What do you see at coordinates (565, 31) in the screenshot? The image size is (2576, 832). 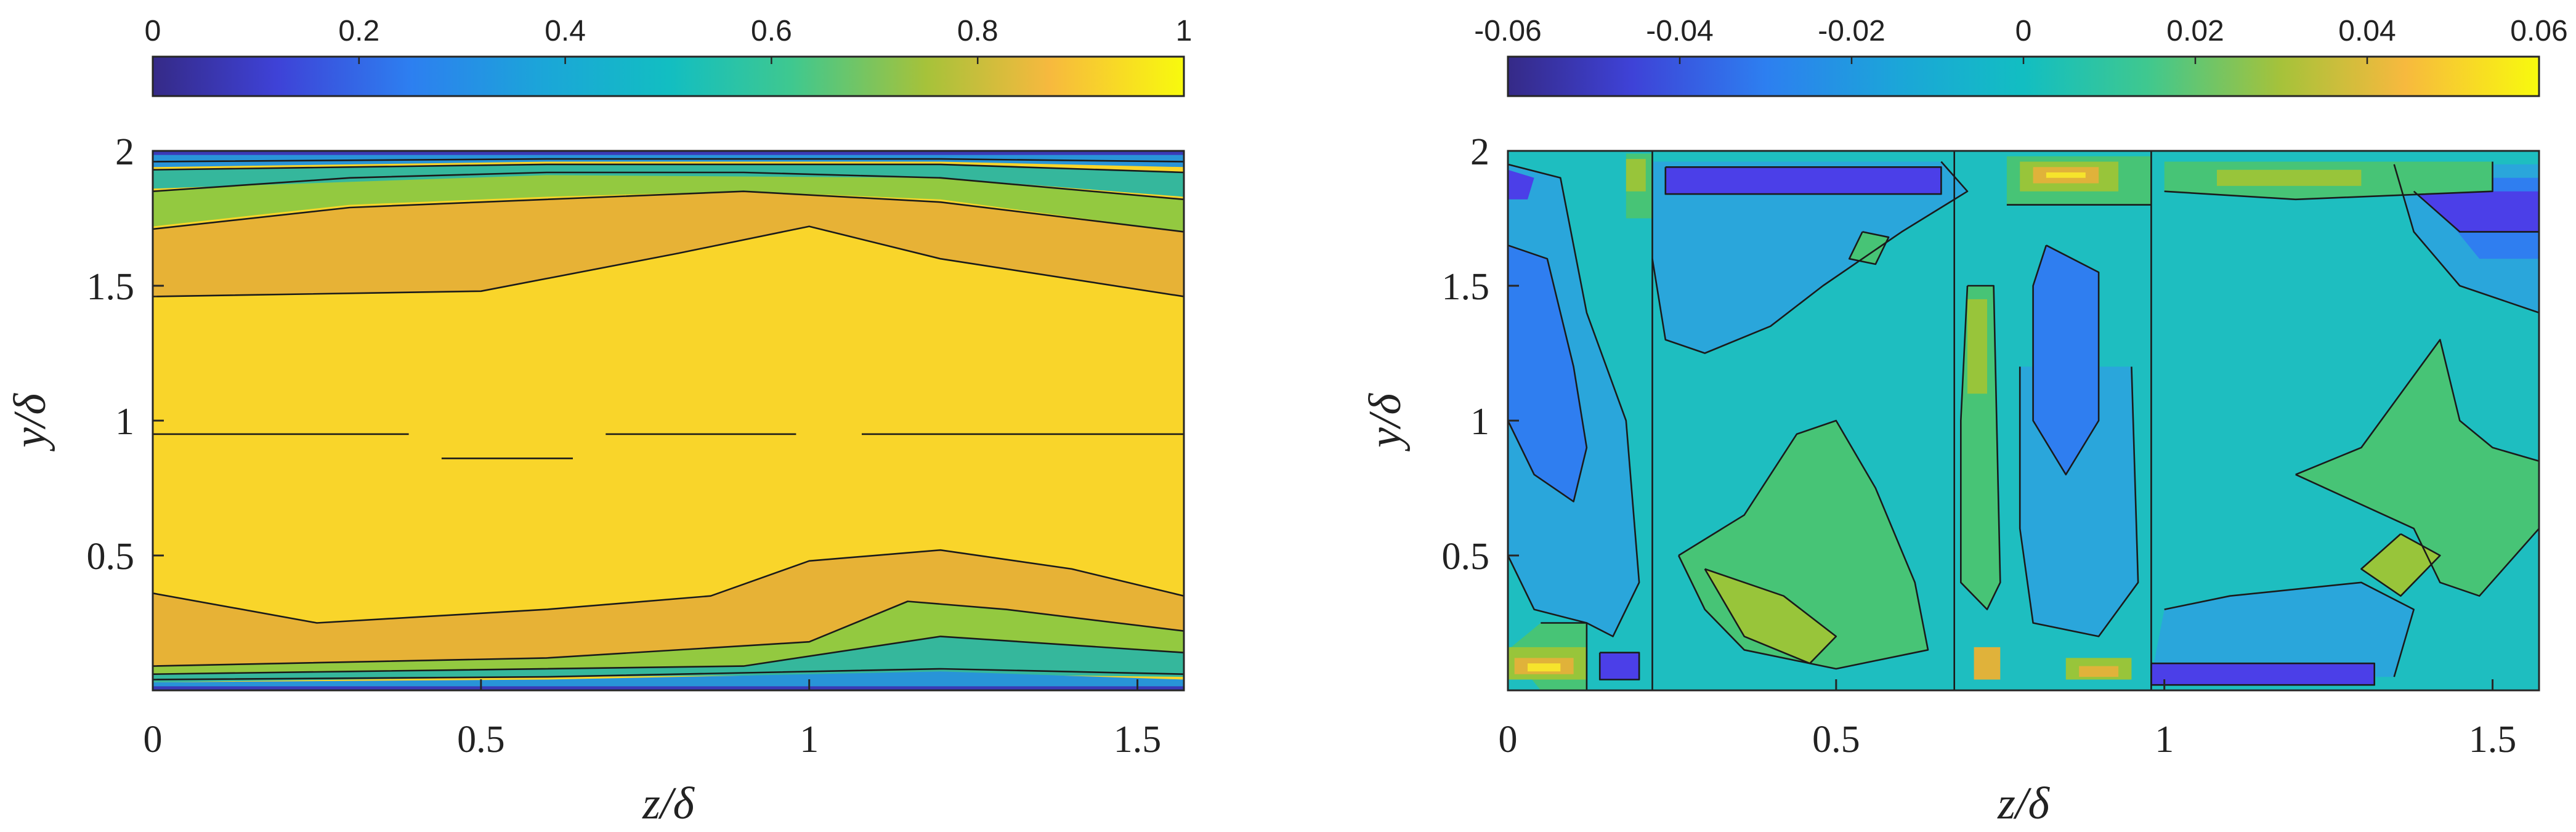 I see `colorbar-tick-label: 0.4` at bounding box center [565, 31].